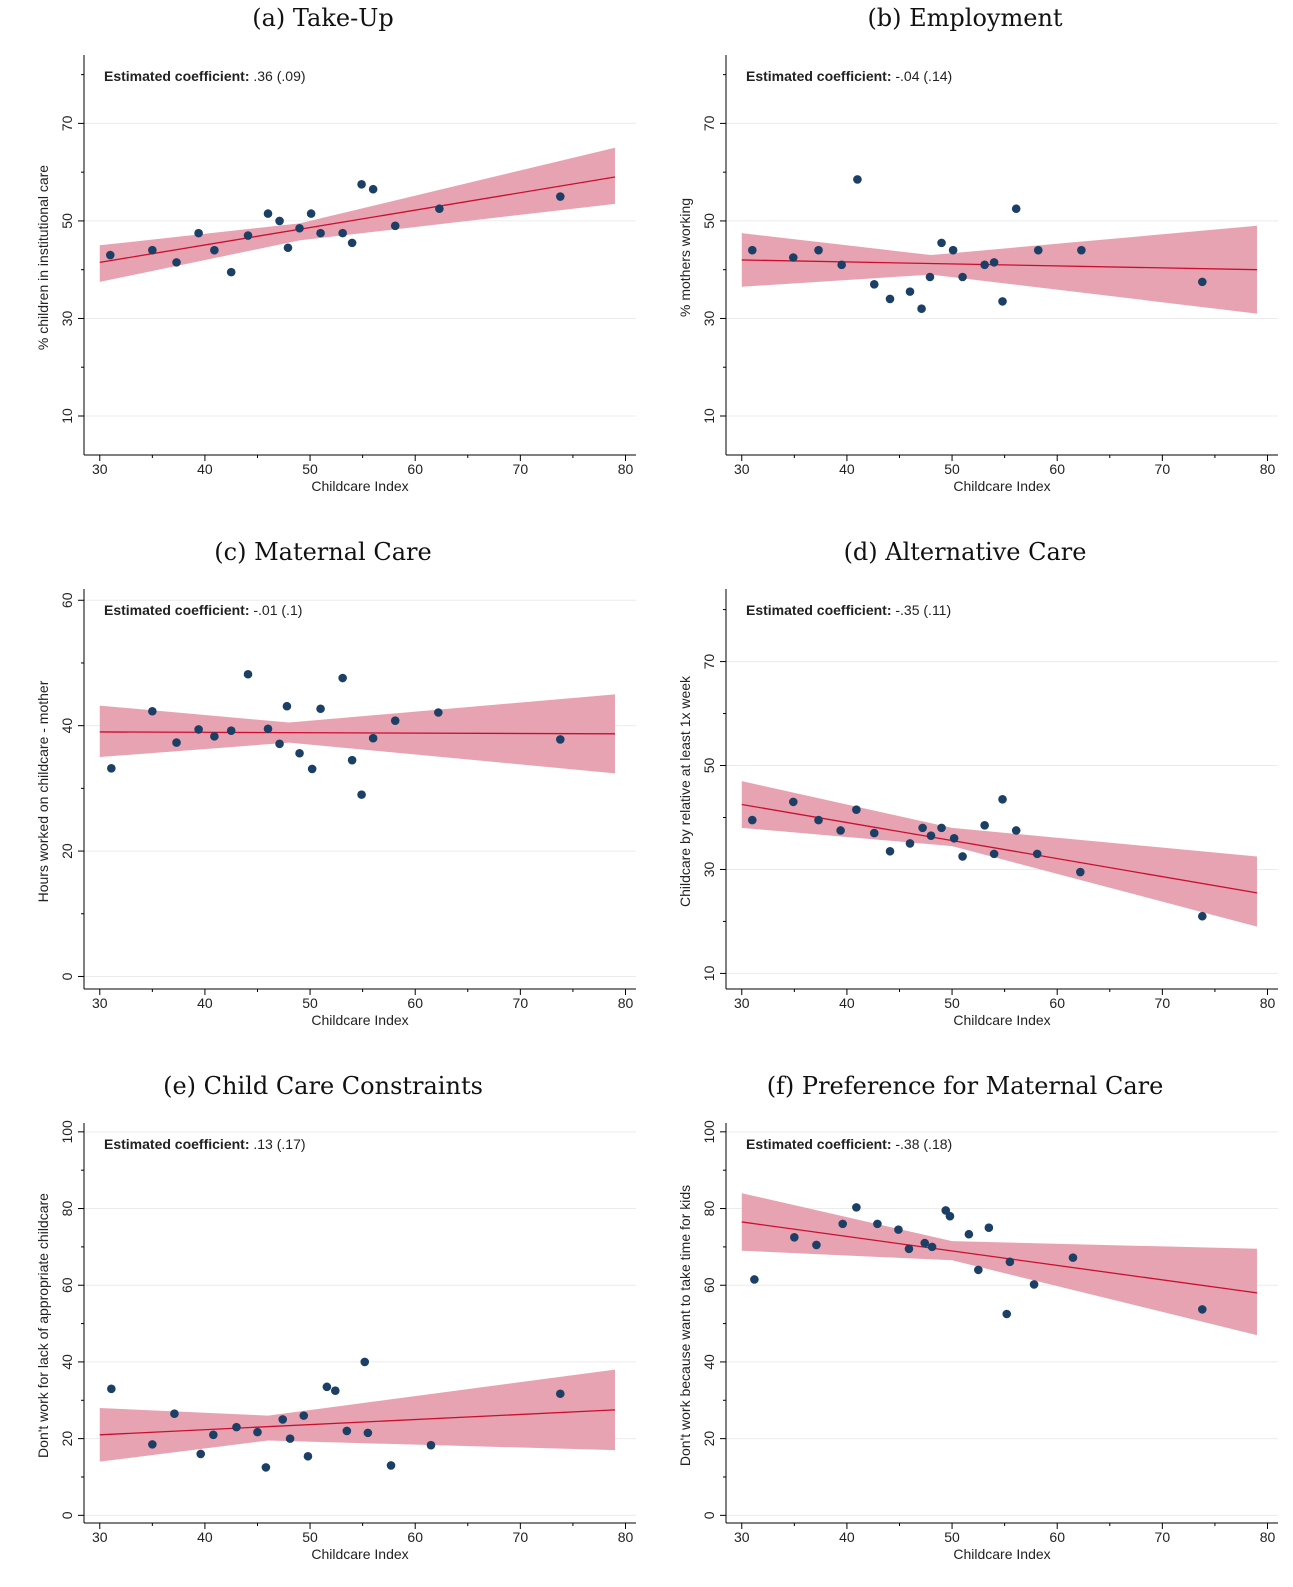 This screenshot has width=1293, height=1587. I want to click on coefficient-annotation: Estimated coefficient: -.35 (.11), so click(848, 610).